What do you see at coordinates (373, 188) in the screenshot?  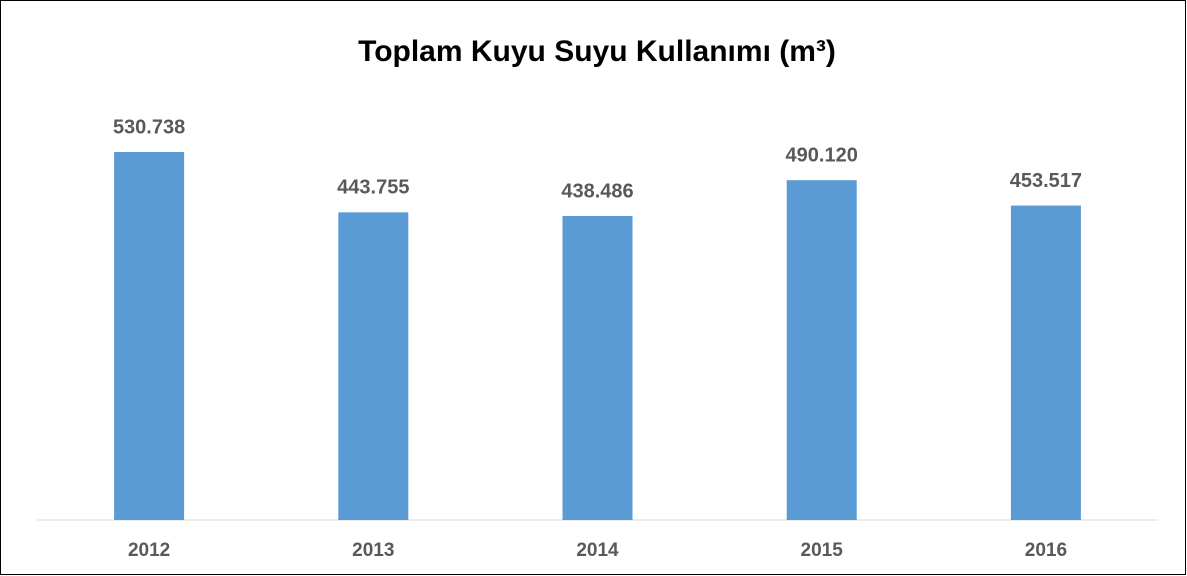 I see `data-label: 443.755` at bounding box center [373, 188].